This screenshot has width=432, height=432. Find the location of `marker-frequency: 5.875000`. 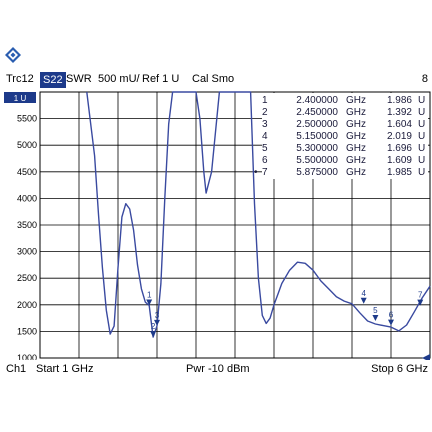

marker-frequency: 5.875000 is located at coordinates (317, 172).